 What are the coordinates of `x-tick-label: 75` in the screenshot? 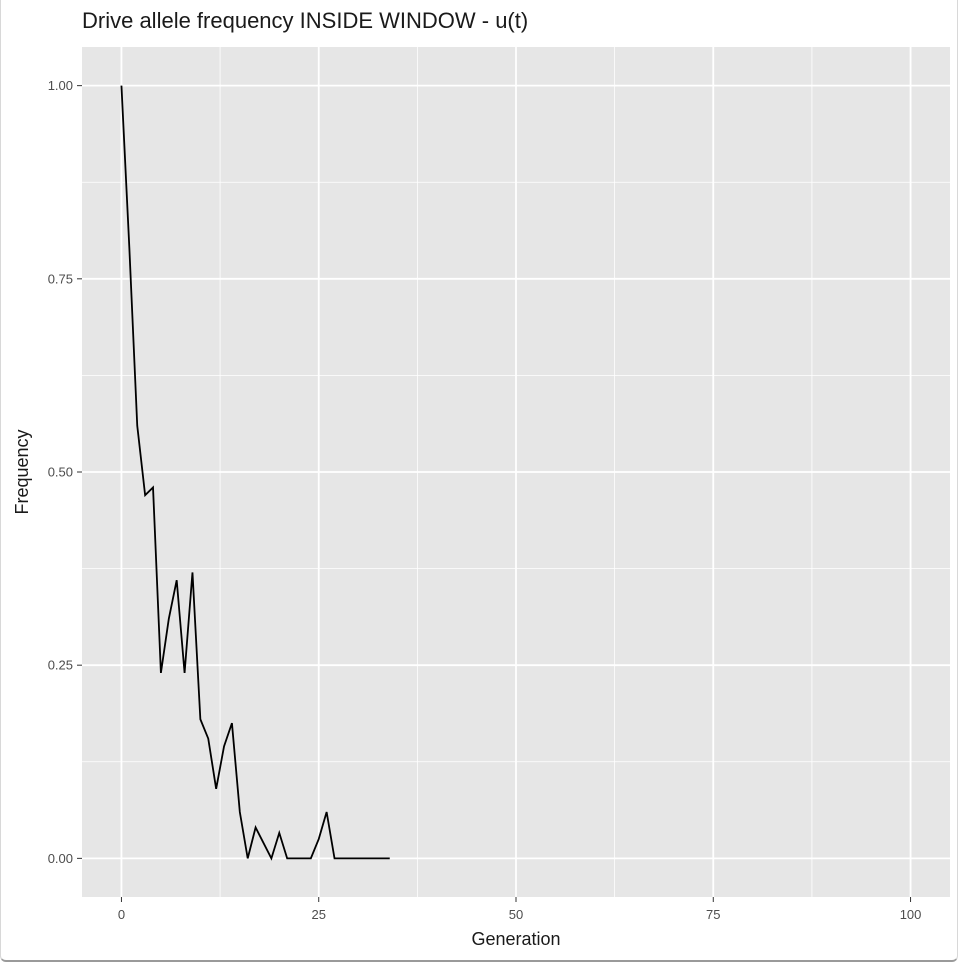 It's located at (713, 914).